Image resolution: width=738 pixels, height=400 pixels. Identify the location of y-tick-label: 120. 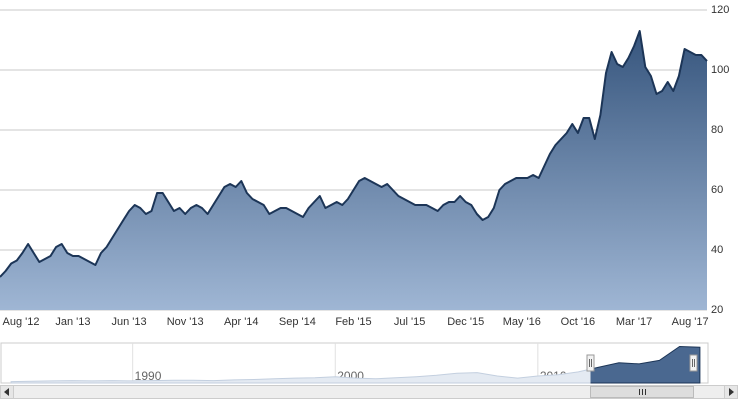
(720, 10).